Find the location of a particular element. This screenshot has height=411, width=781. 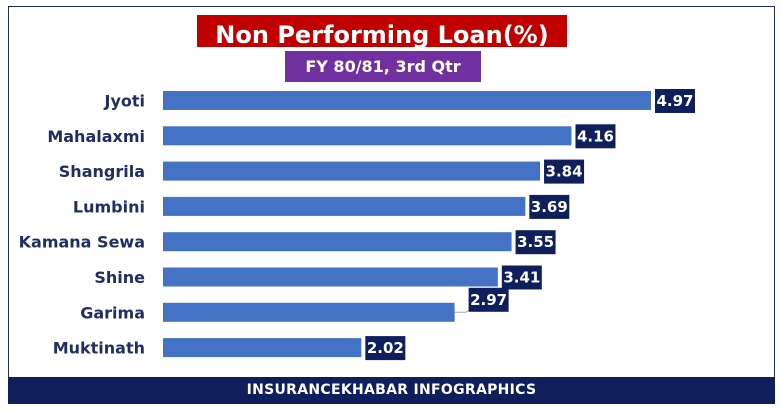

value-label: 4.16 is located at coordinates (595, 136).